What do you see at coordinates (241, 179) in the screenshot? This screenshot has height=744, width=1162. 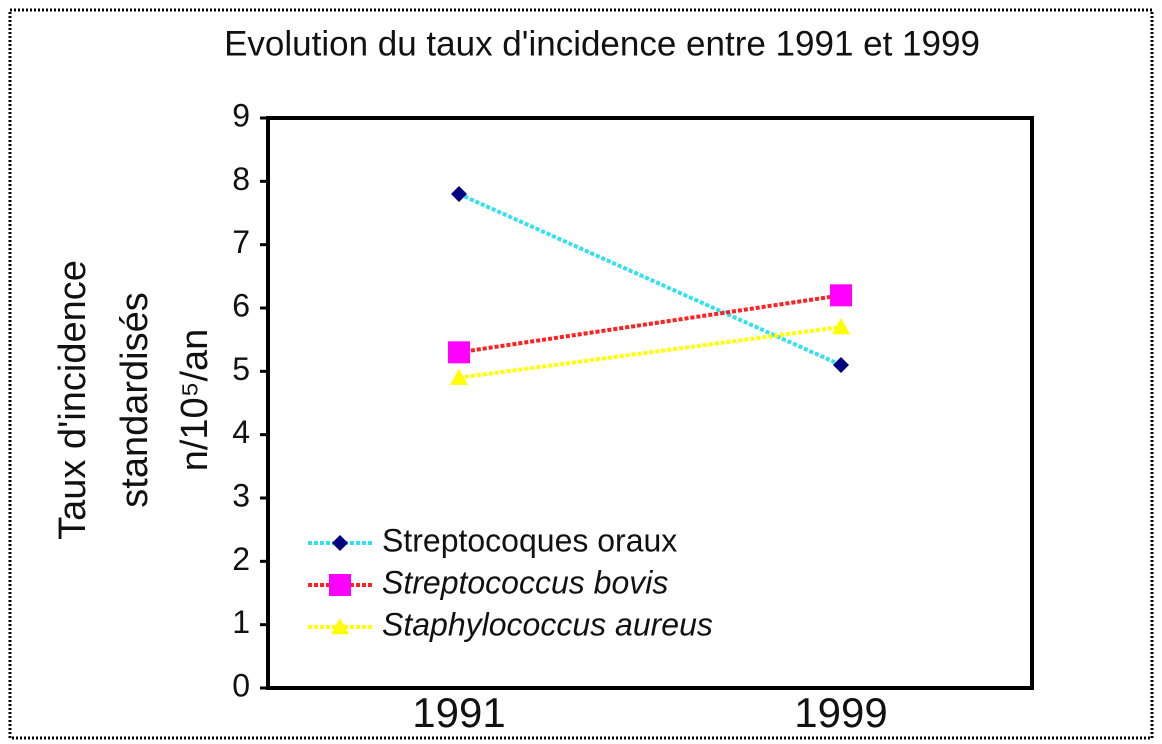 I see `y-tick-label: 8` at bounding box center [241, 179].